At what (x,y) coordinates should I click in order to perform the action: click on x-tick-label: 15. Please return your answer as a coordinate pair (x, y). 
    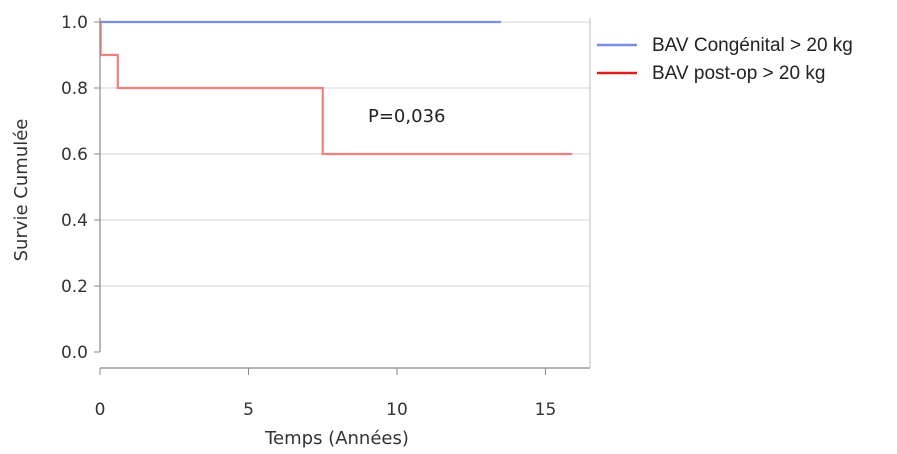
    Looking at the image, I should click on (546, 410).